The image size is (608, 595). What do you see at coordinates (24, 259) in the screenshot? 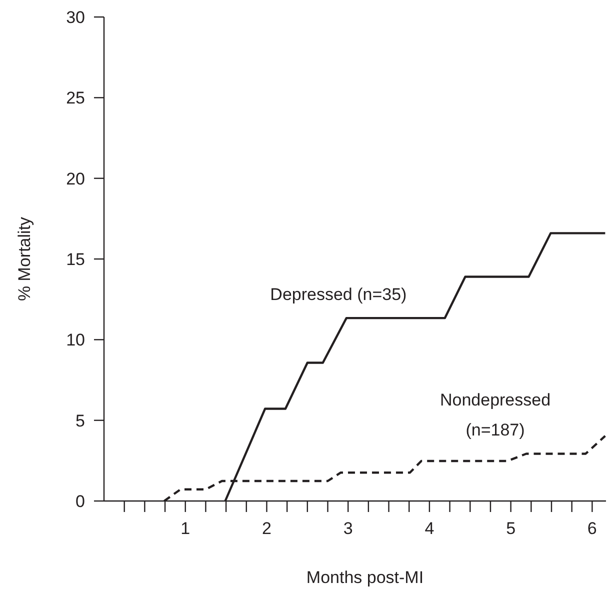
I see `y-axis-title: % Mortality` at bounding box center [24, 259].